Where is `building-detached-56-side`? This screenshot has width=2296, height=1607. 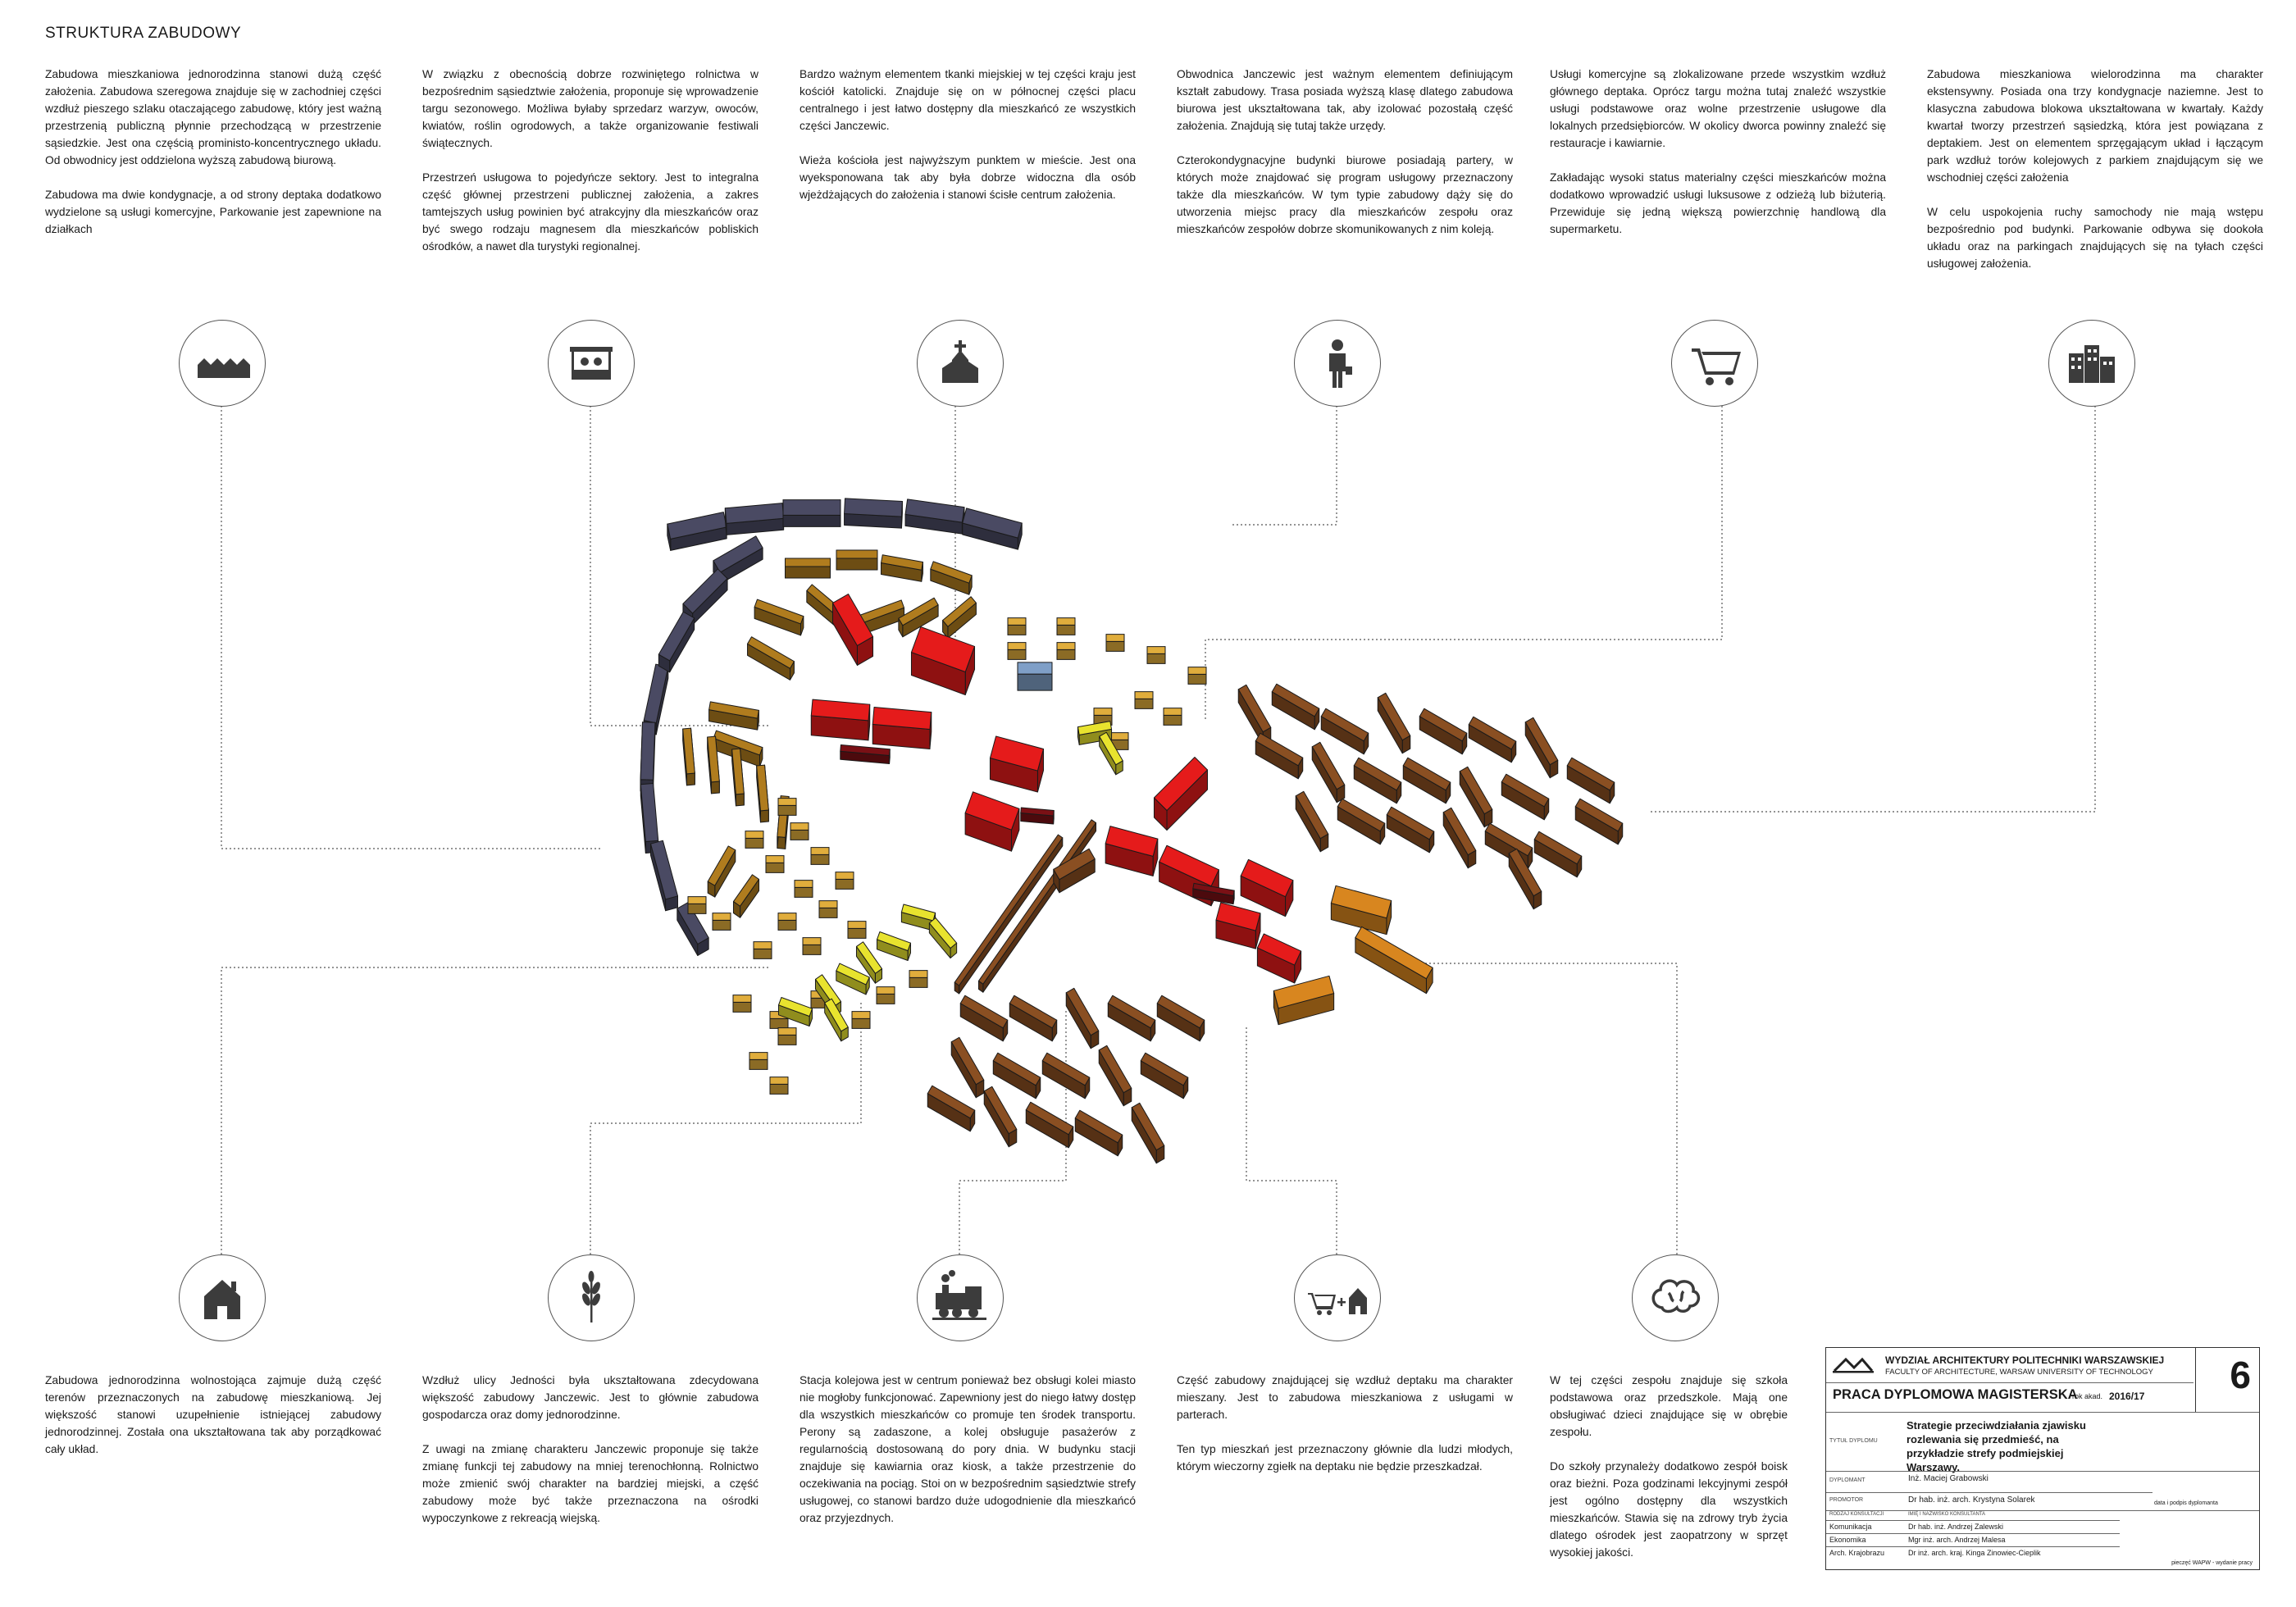
building-detached-56-side is located at coordinates (1144, 703).